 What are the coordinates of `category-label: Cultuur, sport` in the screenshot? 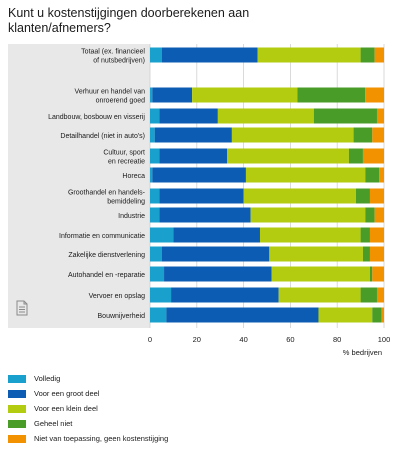 It's located at (124, 153).